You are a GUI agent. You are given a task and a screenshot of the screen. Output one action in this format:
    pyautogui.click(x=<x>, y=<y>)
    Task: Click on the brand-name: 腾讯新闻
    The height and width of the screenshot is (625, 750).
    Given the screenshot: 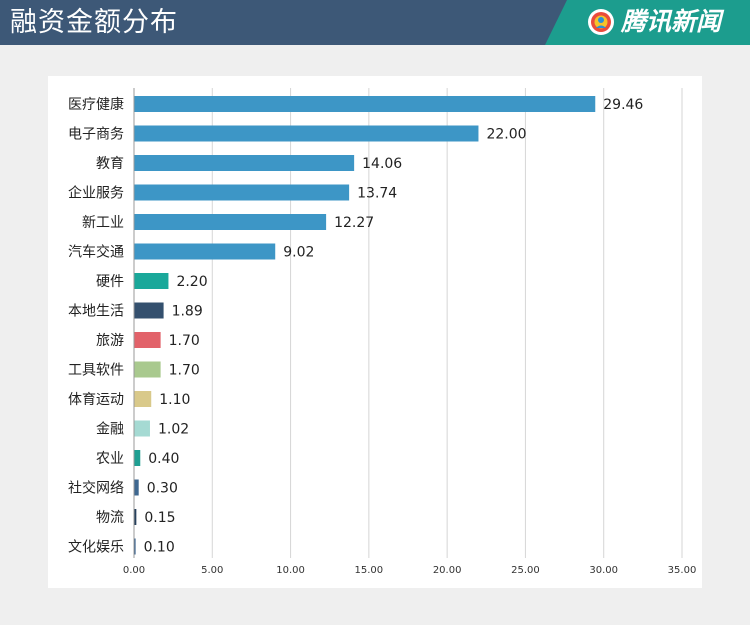 What is the action you would take?
    pyautogui.click(x=671, y=21)
    